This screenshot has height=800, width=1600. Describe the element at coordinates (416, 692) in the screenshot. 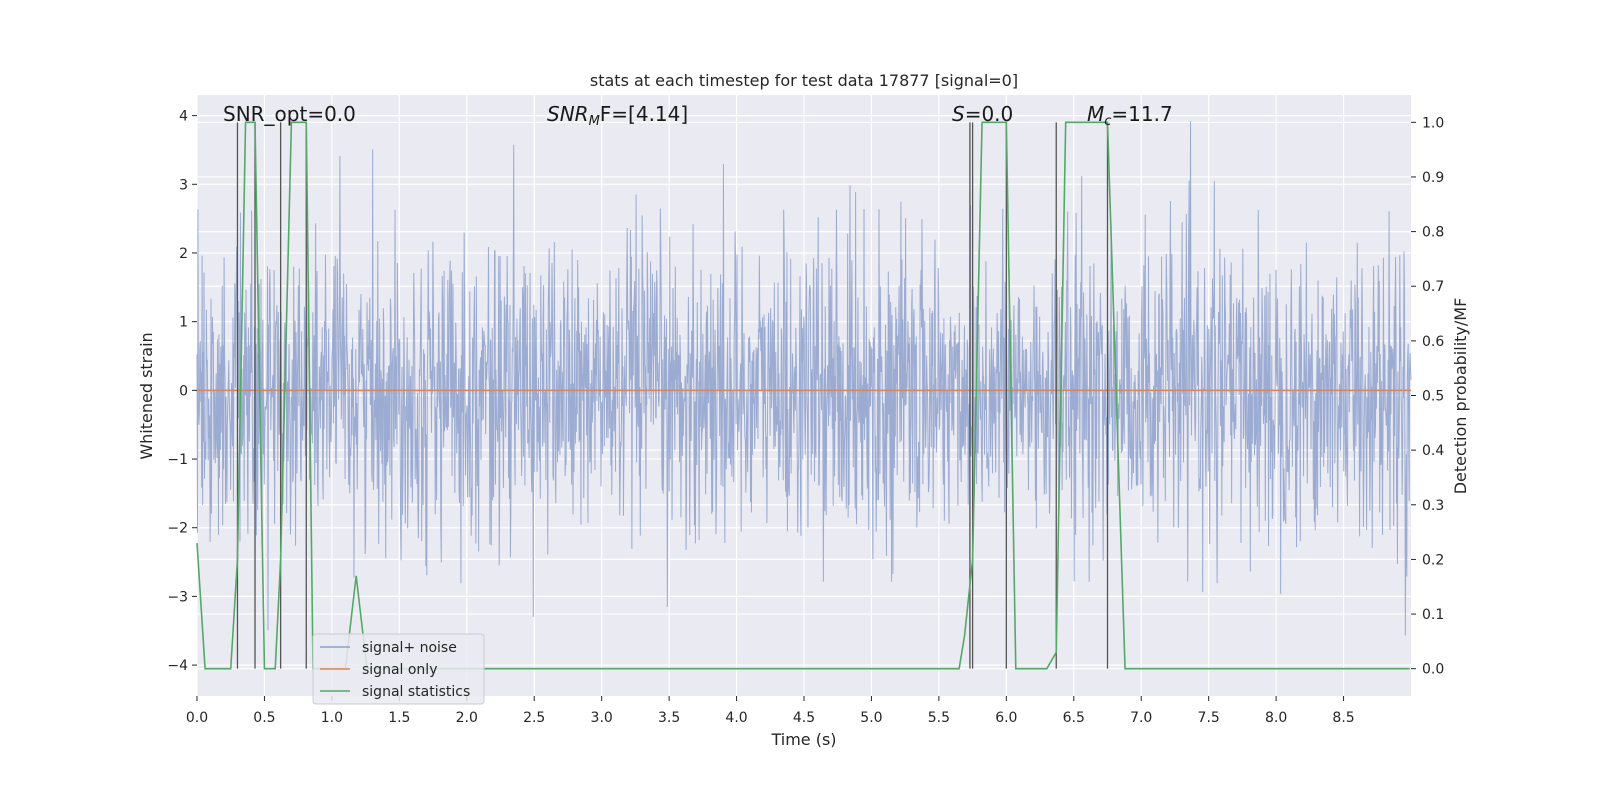

I see `legend-label-signal-statistics: signal statistics` at that location.